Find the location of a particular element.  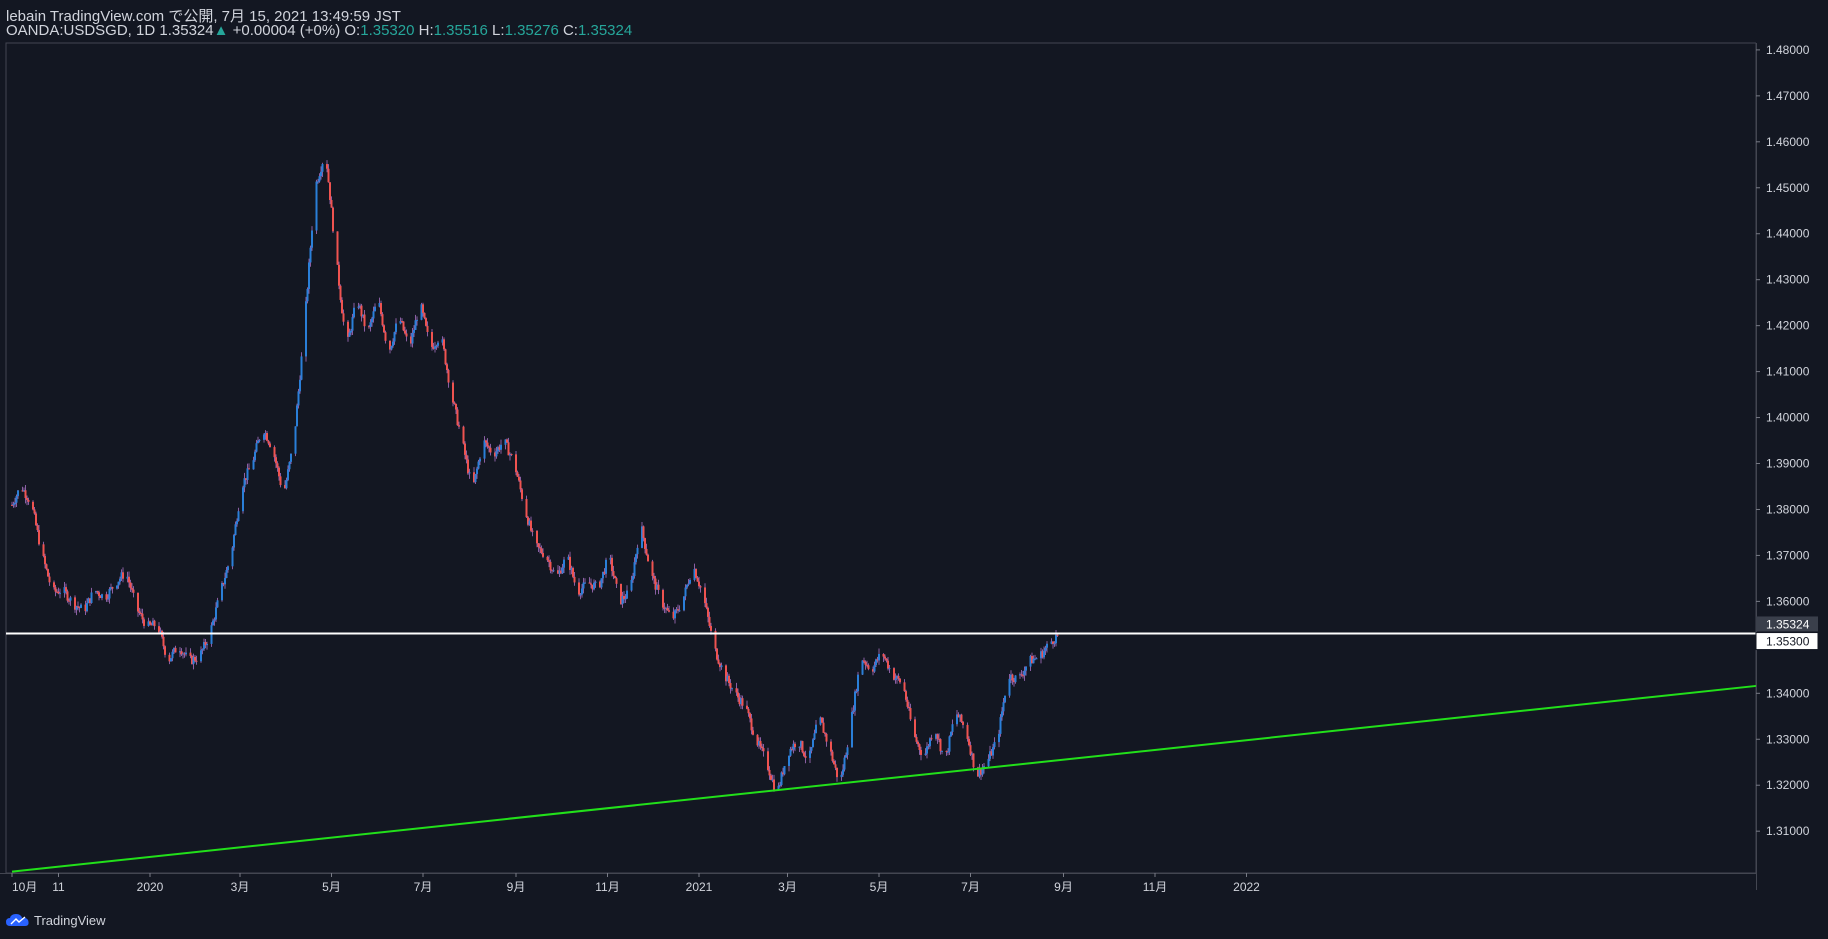

time-tick-label: 11月 is located at coordinates (1155, 887).